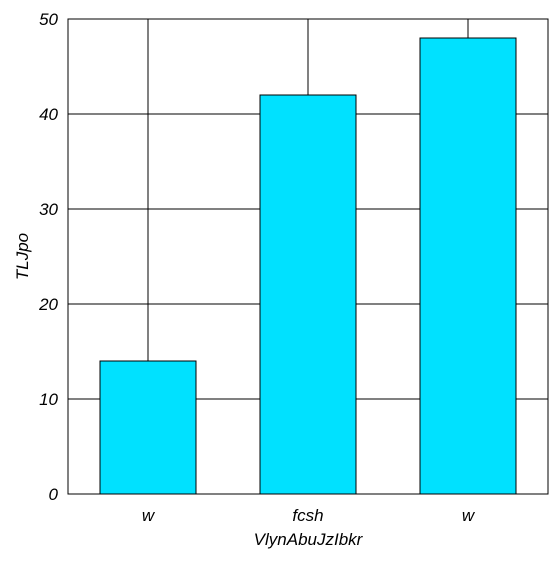  I want to click on y-axis-label: TLJpo, so click(22, 256).